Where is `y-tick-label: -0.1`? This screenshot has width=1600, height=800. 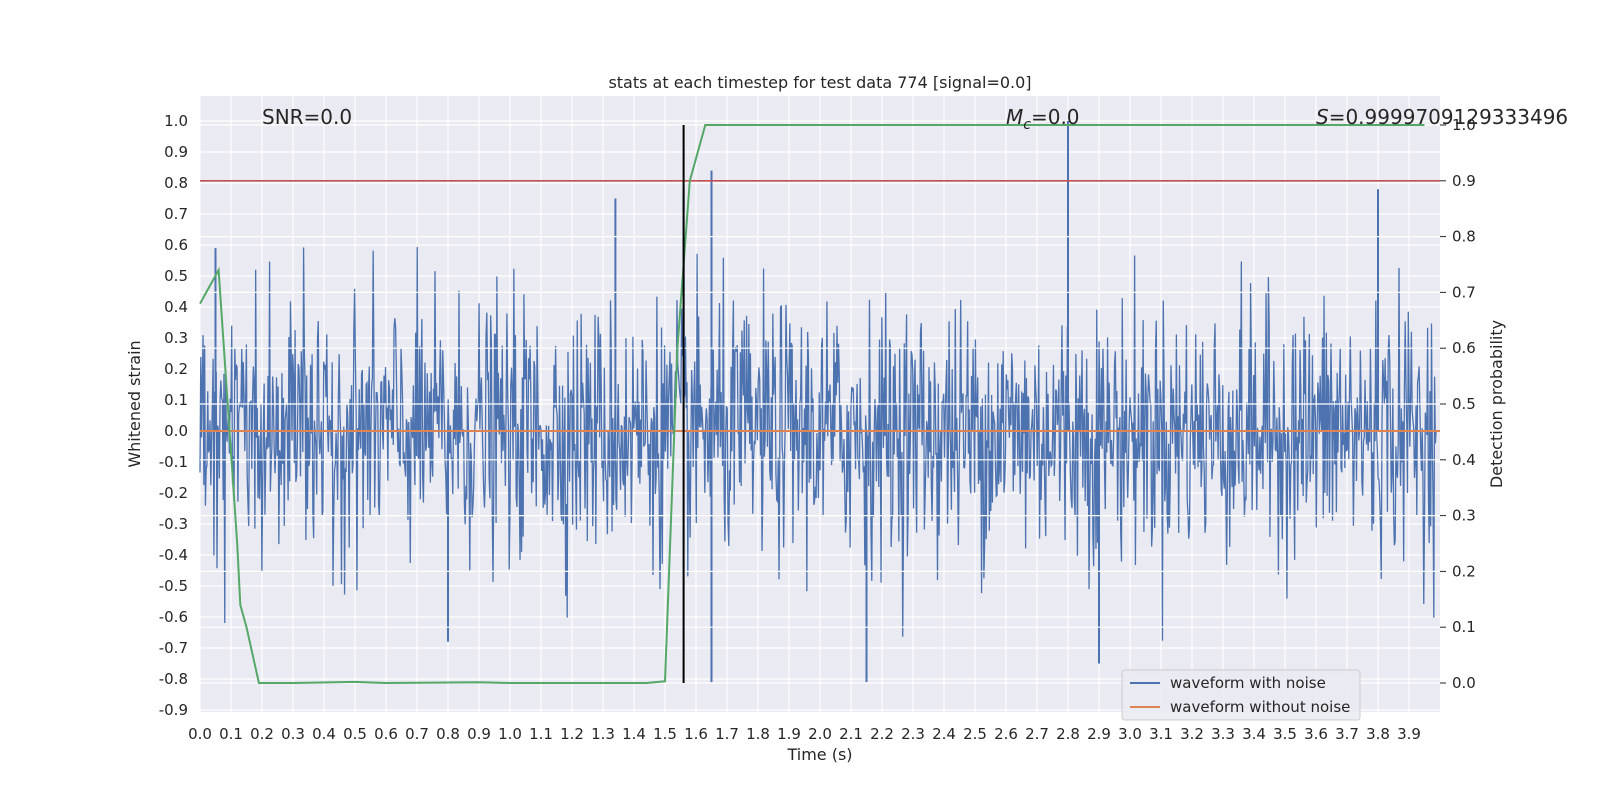
y-tick-label: -0.1 is located at coordinates (173, 462).